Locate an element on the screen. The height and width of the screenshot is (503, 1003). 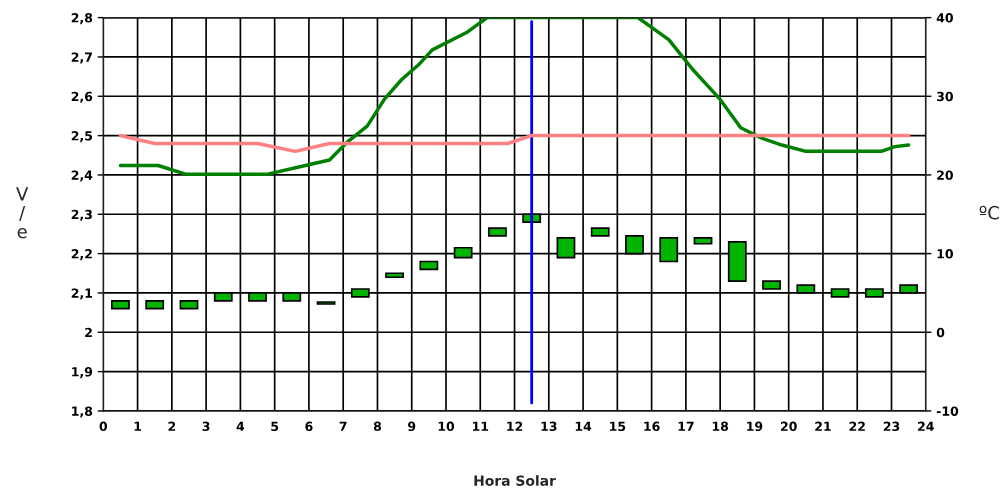
x-tick-label: 3 is located at coordinates (206, 426).